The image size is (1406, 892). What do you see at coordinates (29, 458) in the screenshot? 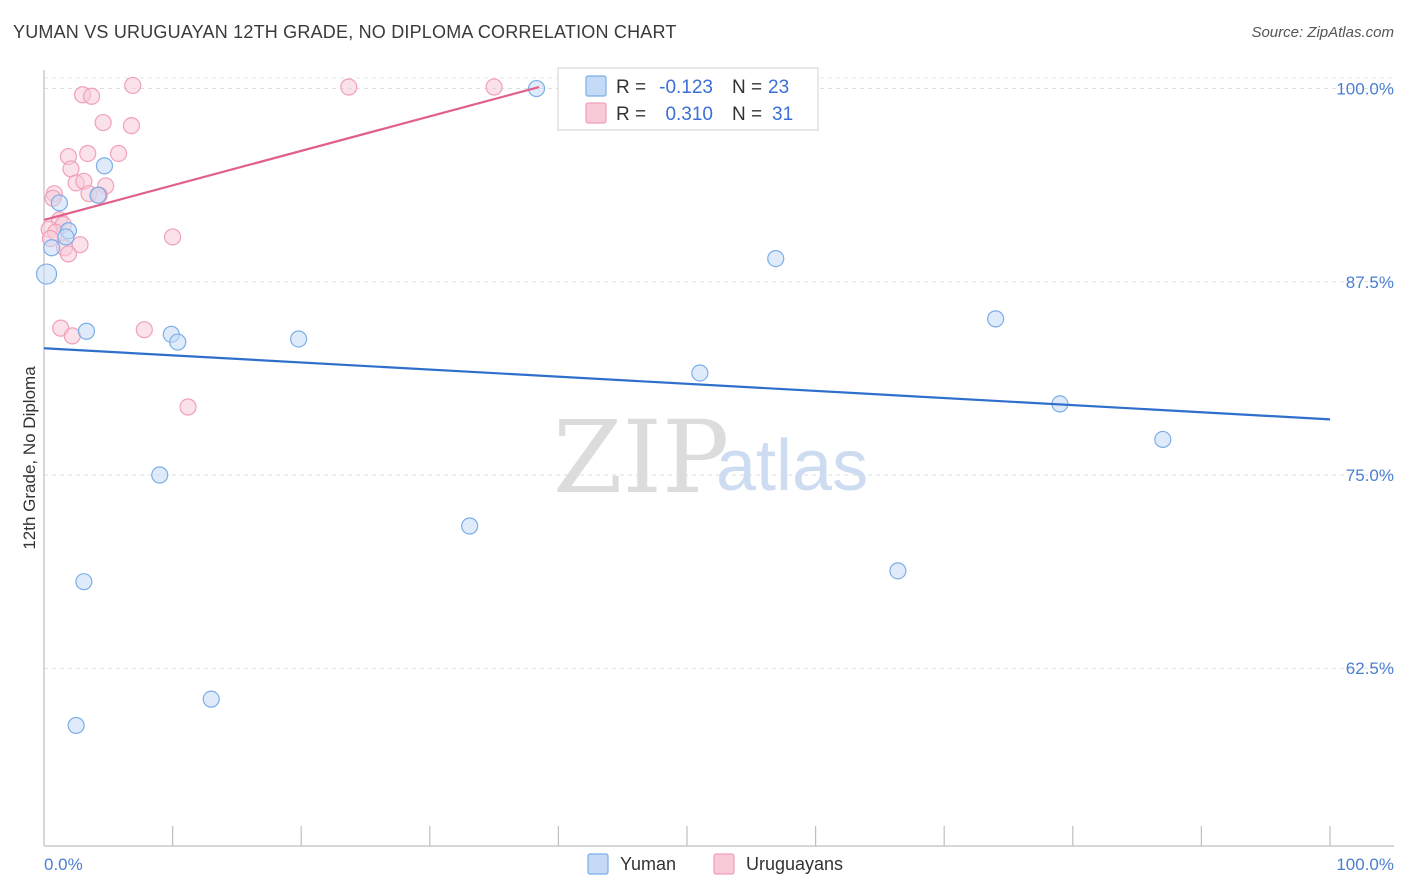
I see `y-axis-label: 12th Grade, No Diploma` at bounding box center [29, 458].